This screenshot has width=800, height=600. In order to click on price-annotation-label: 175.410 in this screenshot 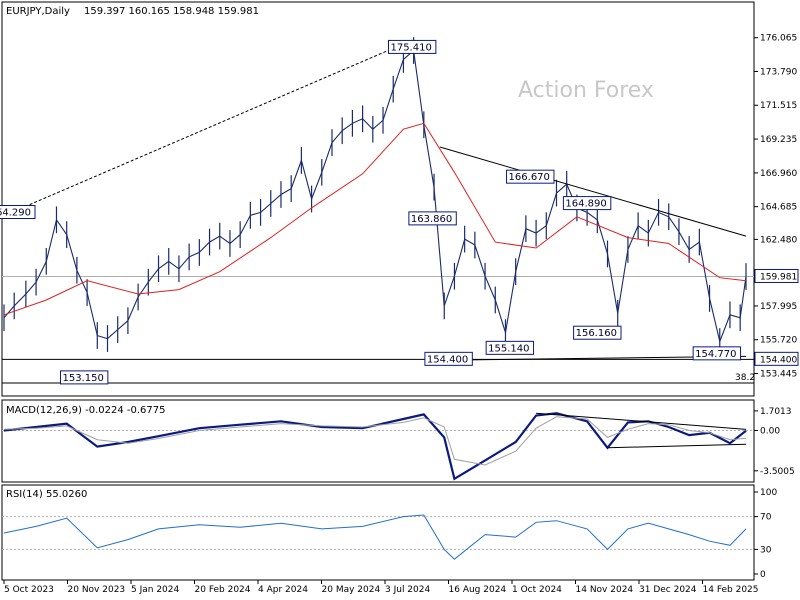, I will do `click(410, 47)`.